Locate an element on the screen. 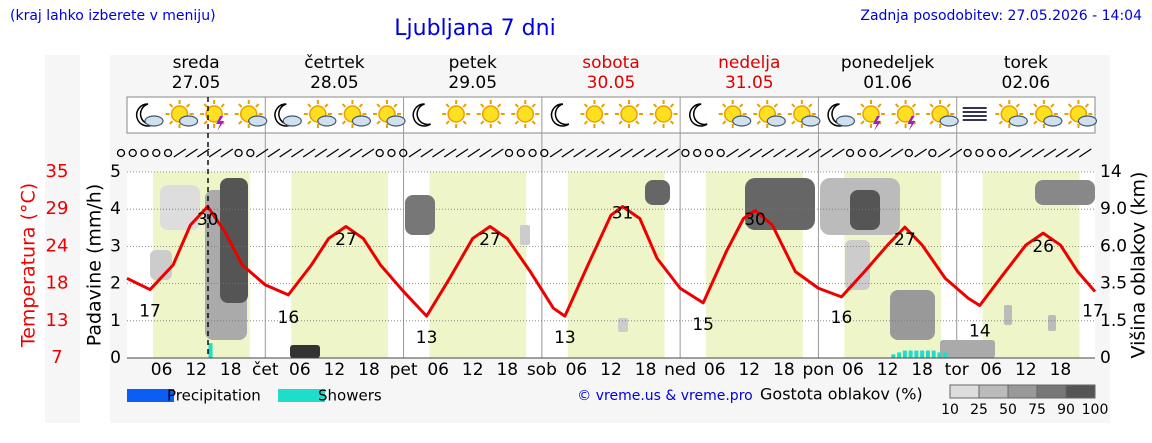  y-tick-label: 1 is located at coordinates (115, 321).